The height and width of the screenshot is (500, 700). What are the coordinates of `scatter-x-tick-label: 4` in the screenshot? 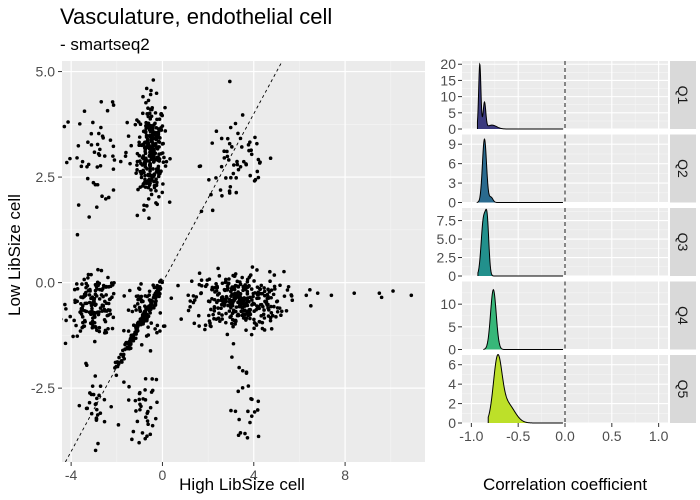 It's located at (254, 475).